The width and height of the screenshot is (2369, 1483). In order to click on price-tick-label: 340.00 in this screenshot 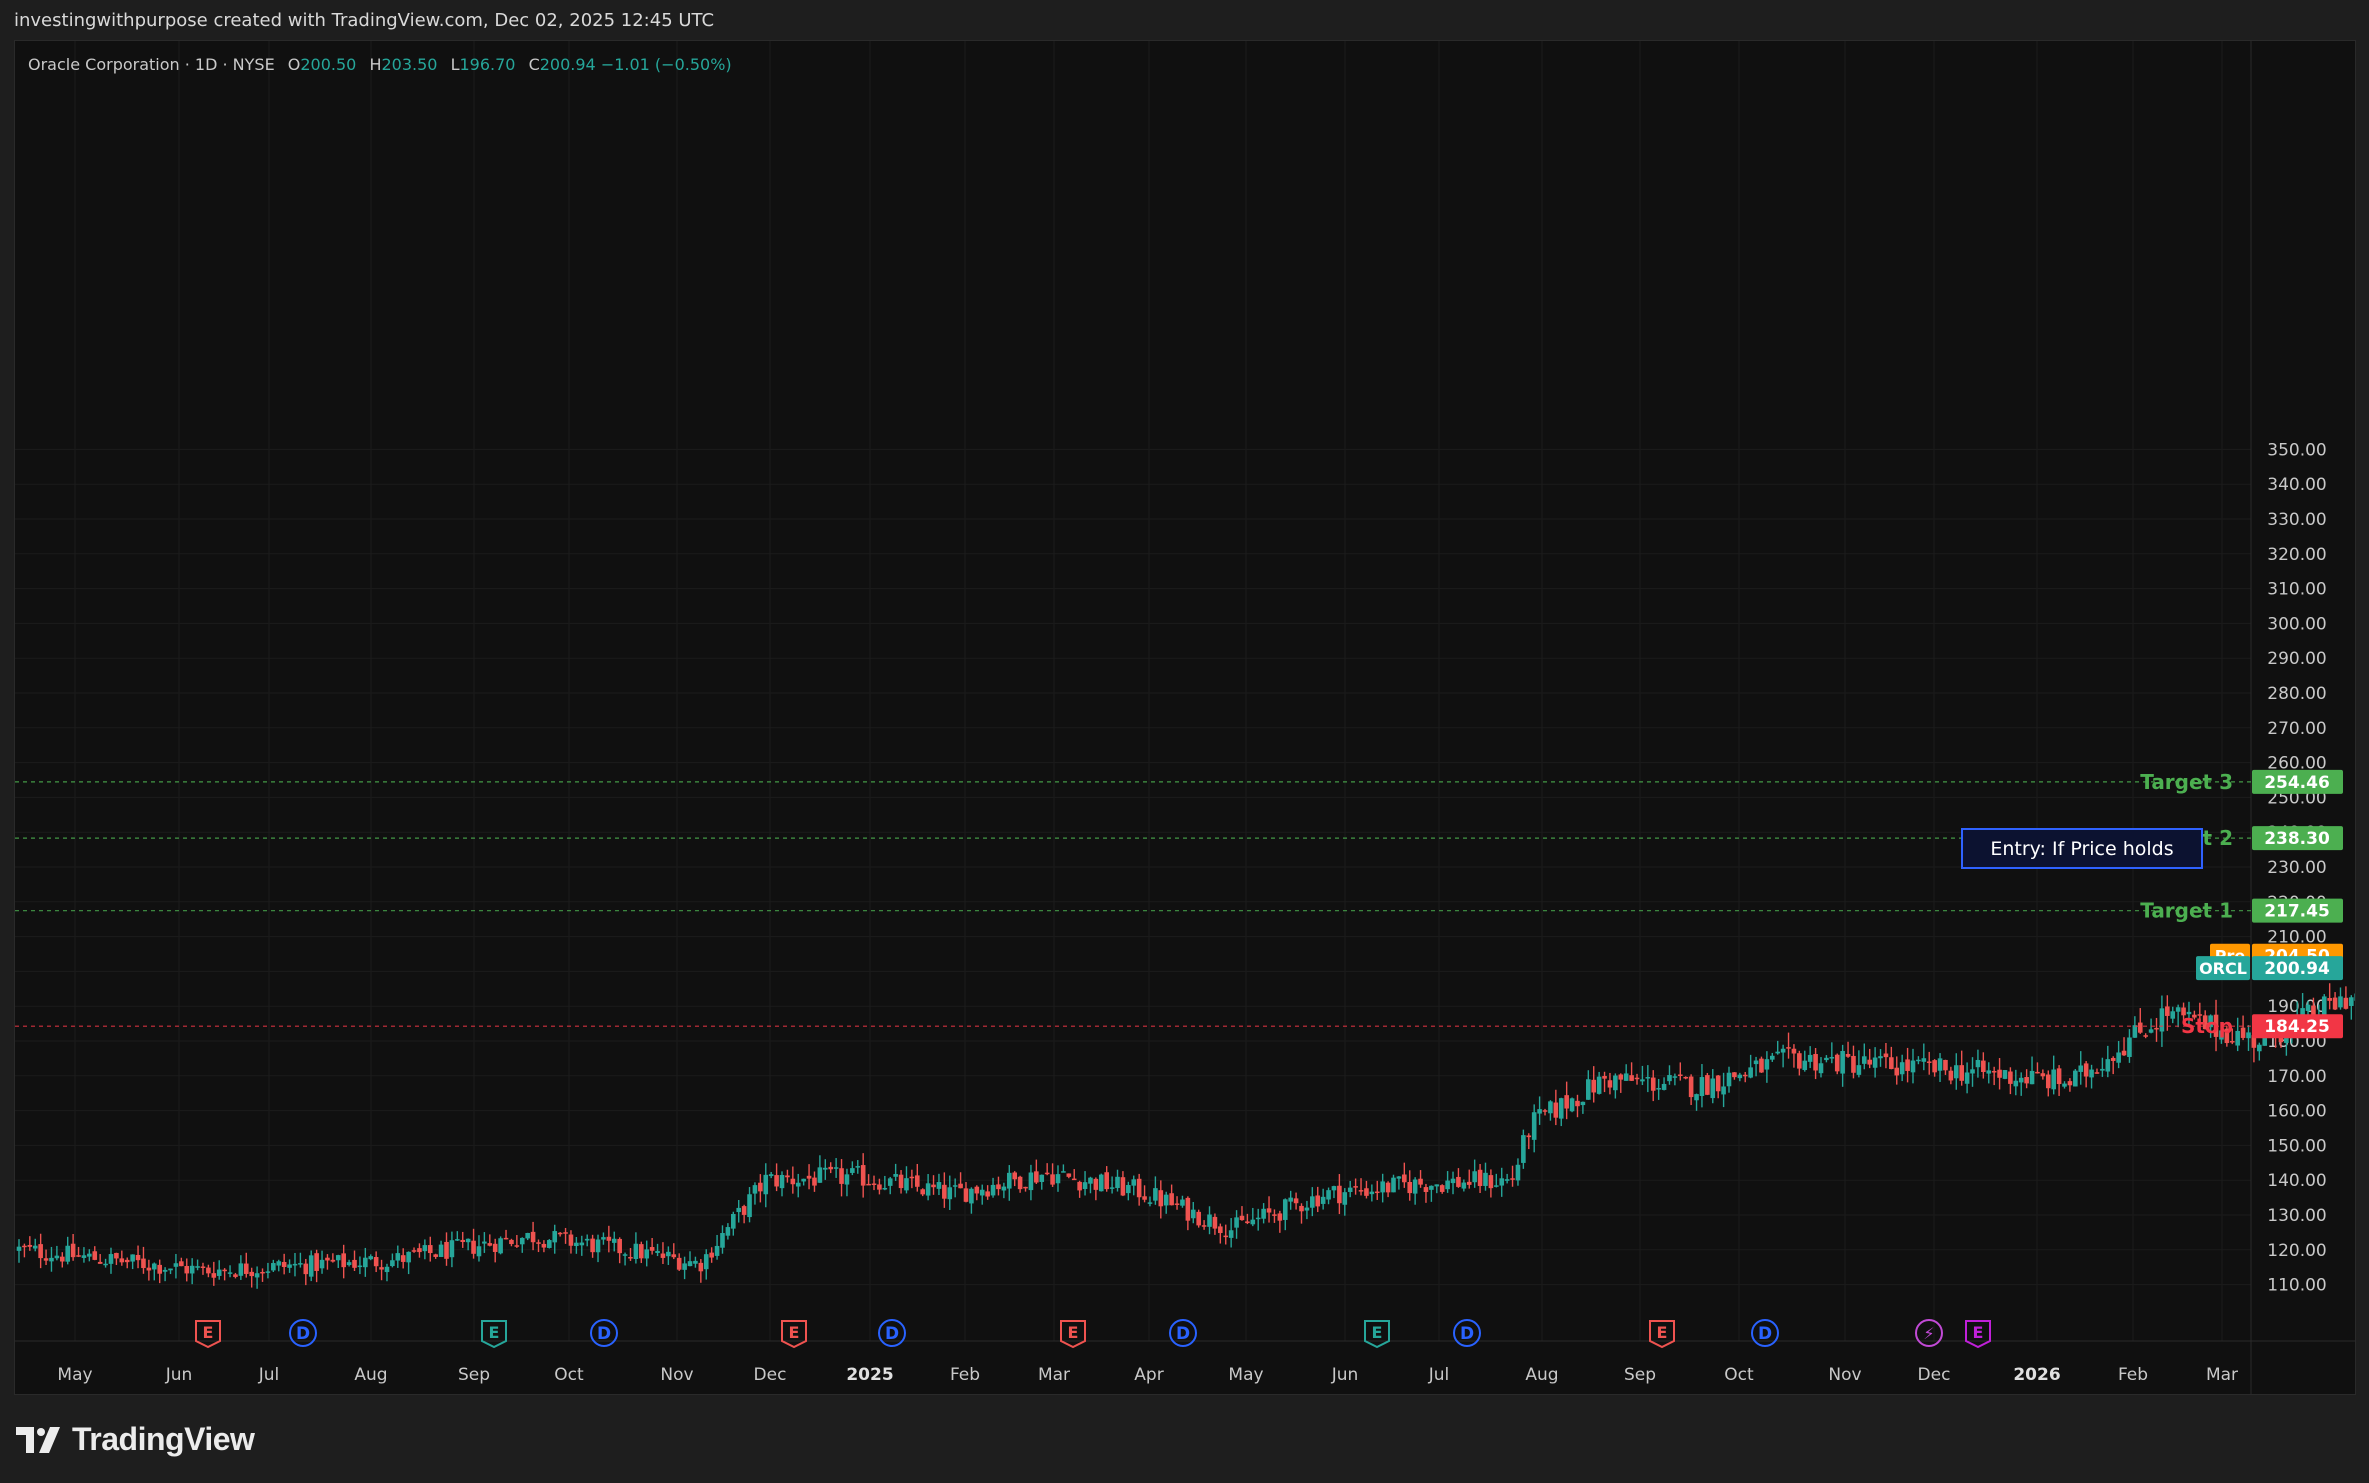, I will do `click(2296, 485)`.